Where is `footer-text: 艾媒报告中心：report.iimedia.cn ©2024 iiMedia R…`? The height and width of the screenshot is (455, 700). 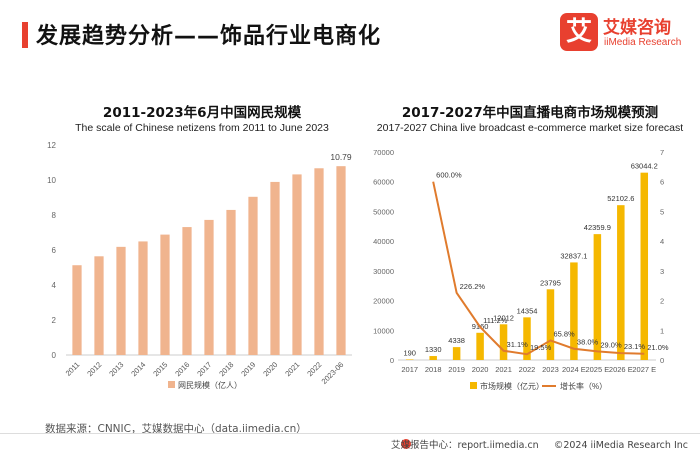 footer-text: 艾媒报告中心：report.iimedia.cn ©2024 iiMedia R… is located at coordinates (539, 444).